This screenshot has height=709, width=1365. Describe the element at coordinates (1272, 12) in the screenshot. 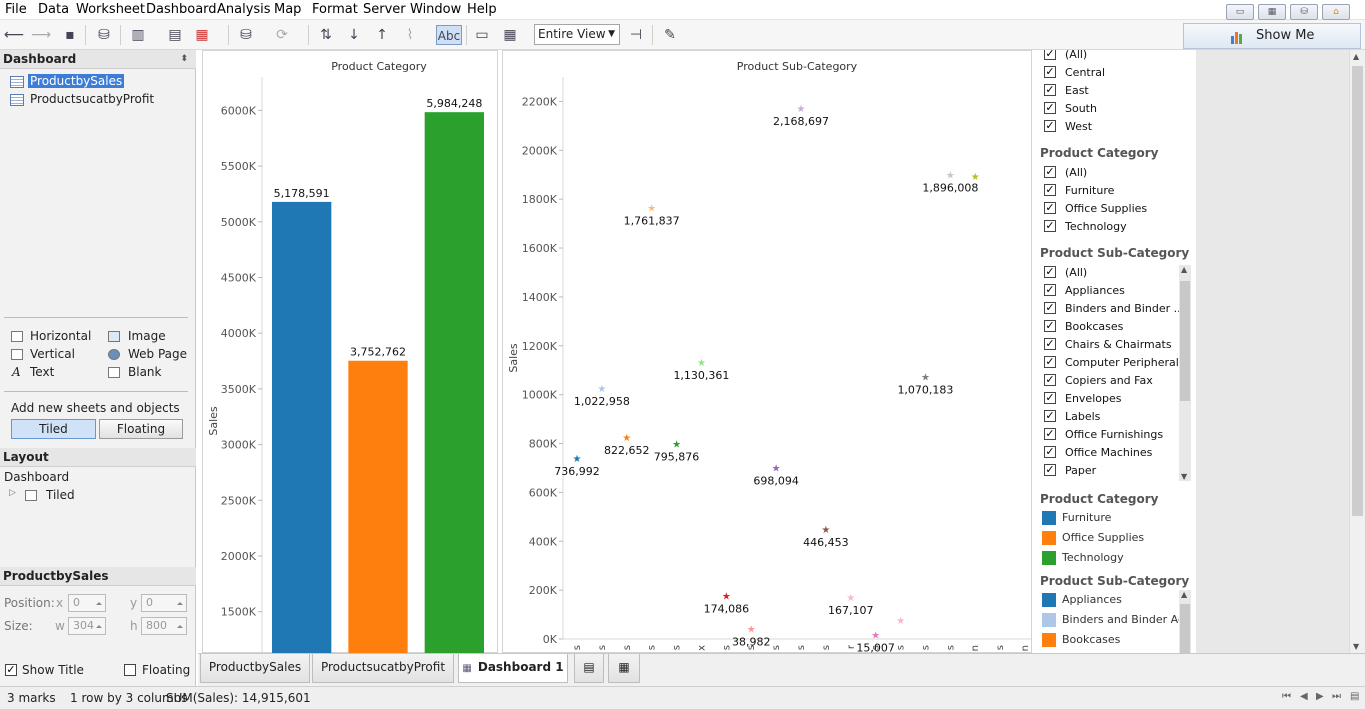

I see `sheet-sorter-icon: ▦` at that location.